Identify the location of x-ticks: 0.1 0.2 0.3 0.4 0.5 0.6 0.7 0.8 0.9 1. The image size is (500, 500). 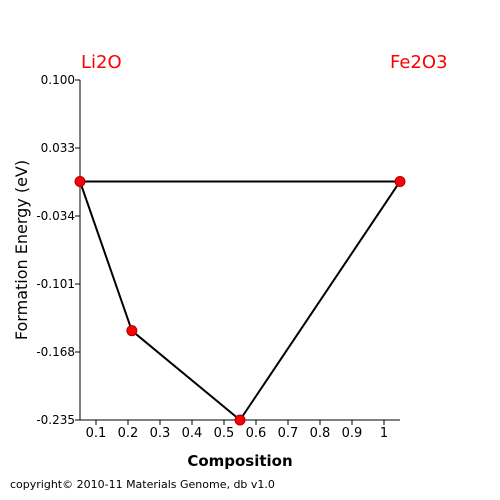
(237, 430).